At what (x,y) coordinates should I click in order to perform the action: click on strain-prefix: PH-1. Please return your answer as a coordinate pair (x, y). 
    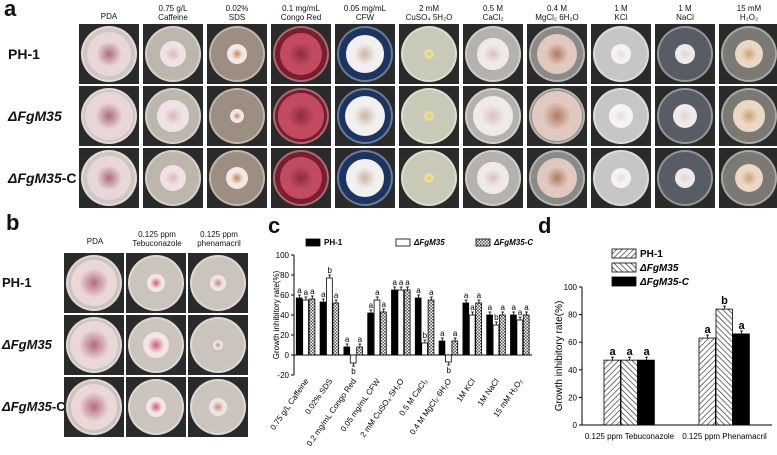
    Looking at the image, I should click on (24, 54).